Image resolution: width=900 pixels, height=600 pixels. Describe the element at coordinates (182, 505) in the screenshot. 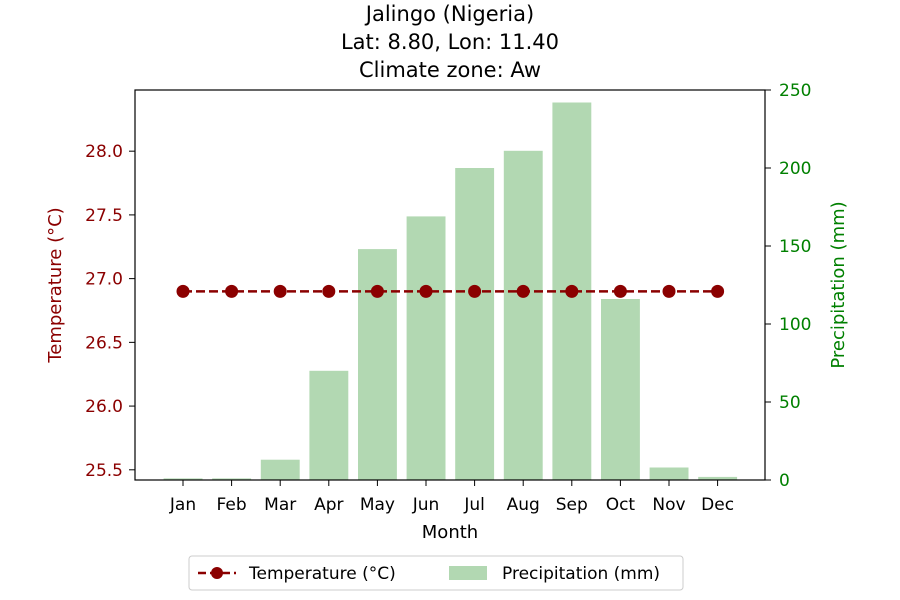

I see `x-tick-label-jan: Jan` at that location.